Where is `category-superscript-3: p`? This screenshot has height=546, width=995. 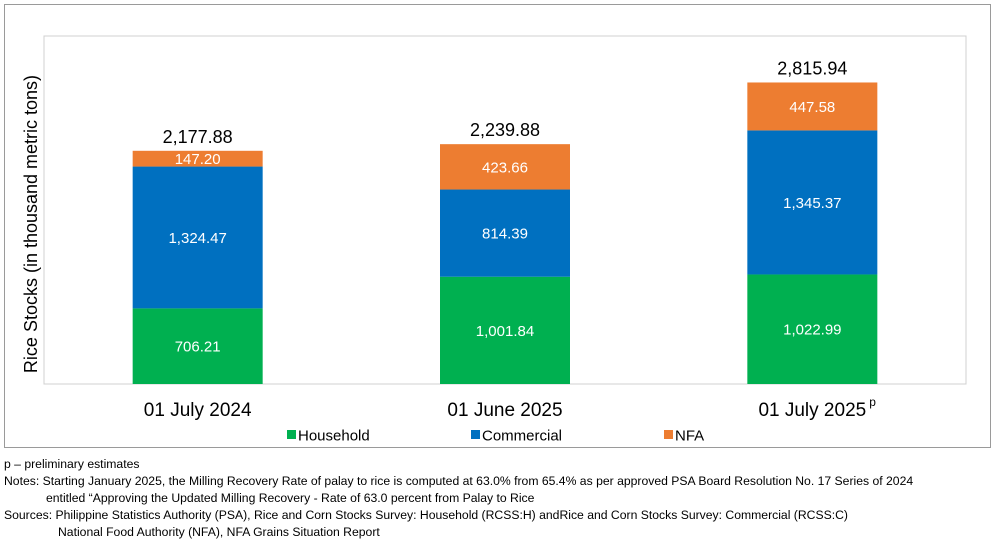
category-superscript-3: p is located at coordinates (872, 402).